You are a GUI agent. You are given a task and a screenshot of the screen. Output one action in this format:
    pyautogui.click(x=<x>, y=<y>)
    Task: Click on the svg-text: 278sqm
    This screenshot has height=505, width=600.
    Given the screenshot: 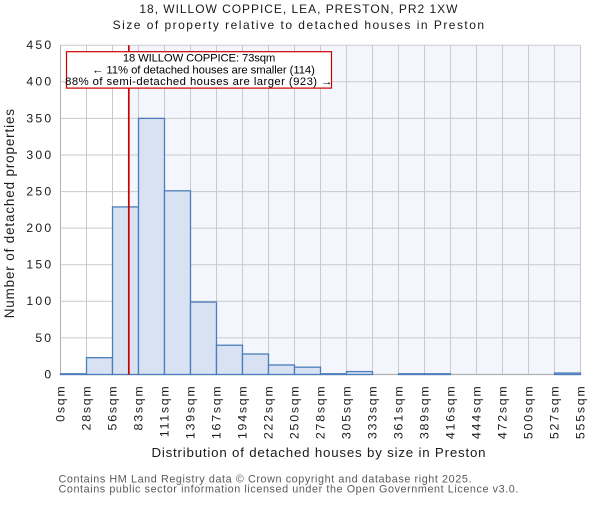 What is the action you would take?
    pyautogui.click(x=320, y=412)
    